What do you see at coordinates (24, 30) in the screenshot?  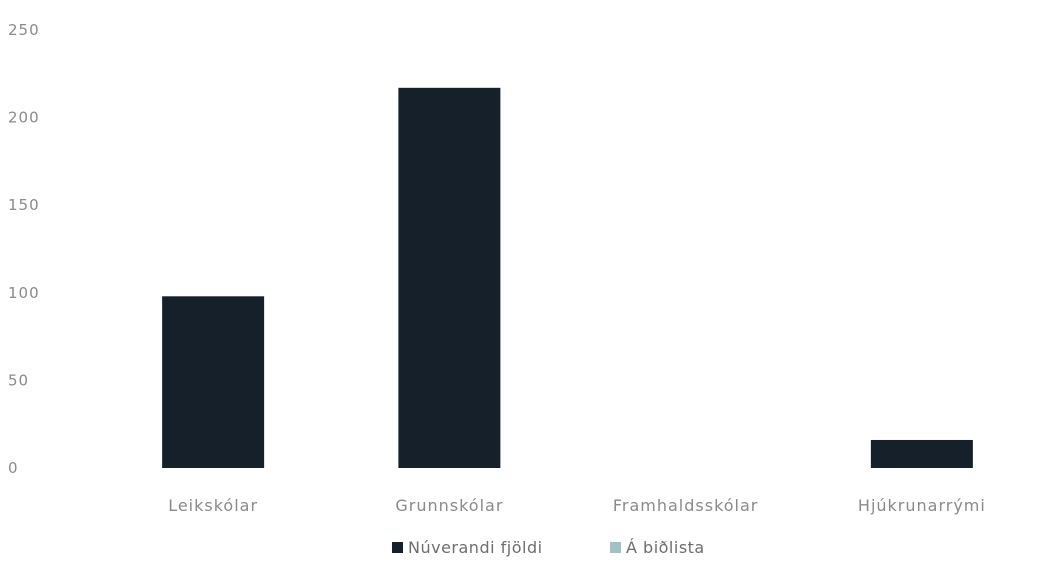 I see `y-tick-label: 250` at bounding box center [24, 30].